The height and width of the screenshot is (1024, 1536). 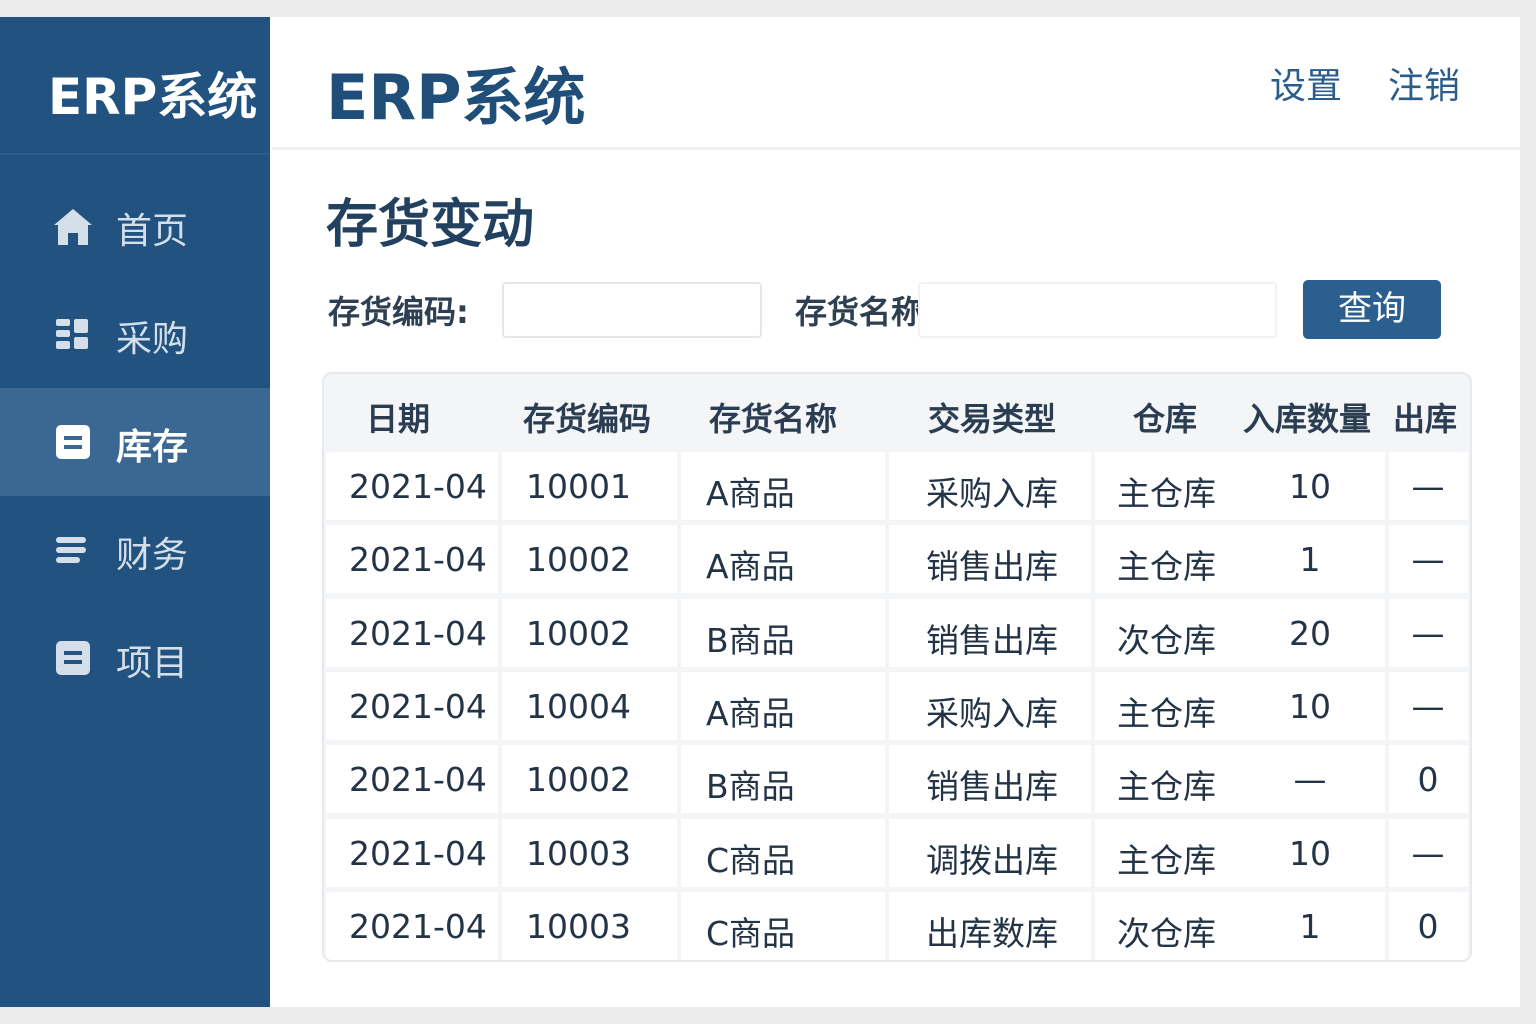 What do you see at coordinates (773, 419) in the screenshot?
I see `column-header: 存货名称` at bounding box center [773, 419].